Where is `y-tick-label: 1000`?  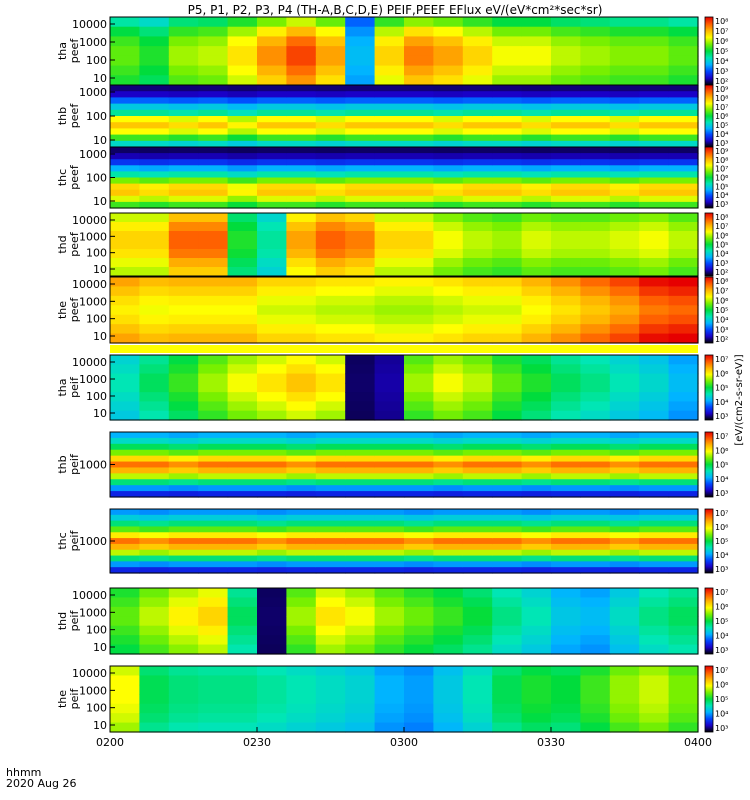 y-tick-label: 1000 is located at coordinates (93, 612).